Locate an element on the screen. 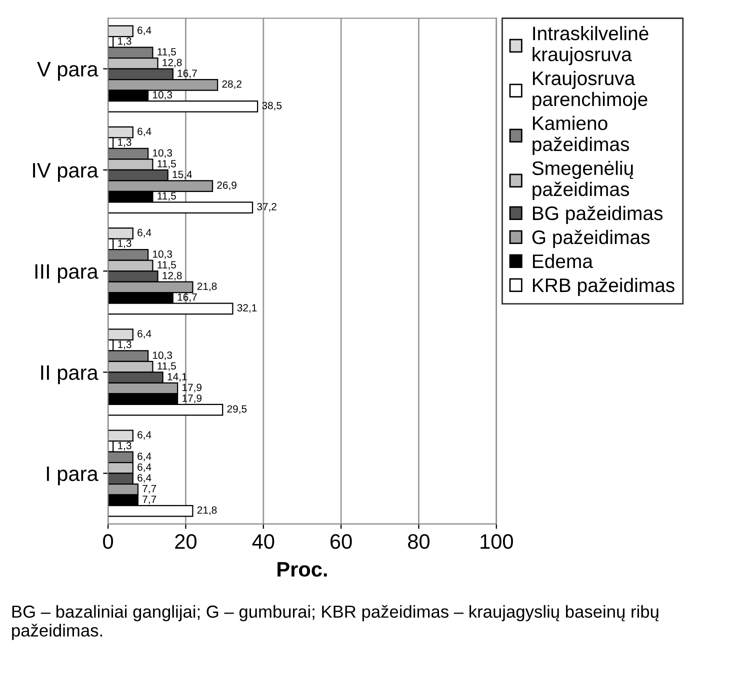 The height and width of the screenshot is (676, 730). y-tick-label: I para is located at coordinates (72, 476).